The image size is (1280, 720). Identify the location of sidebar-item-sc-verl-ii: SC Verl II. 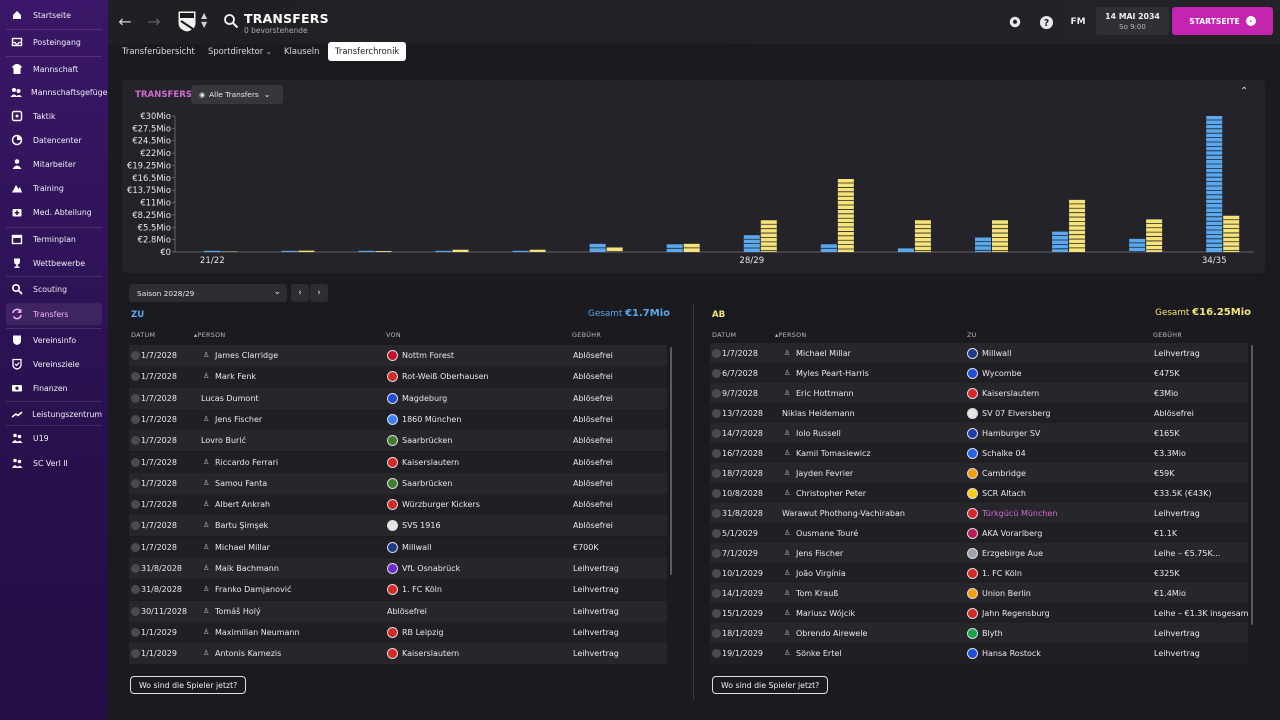
(54, 463).